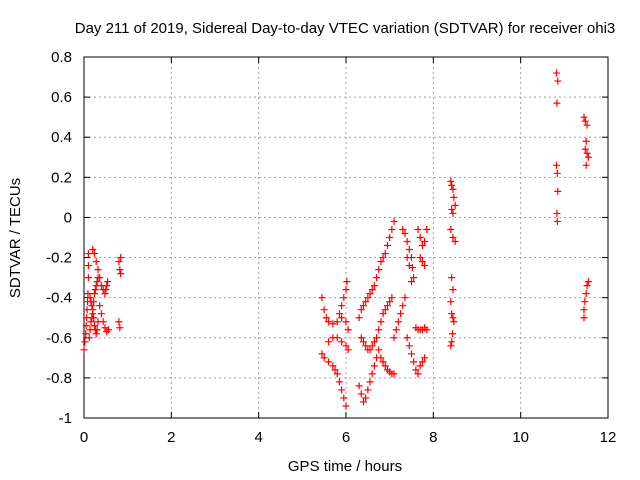  I want to click on y-tick-label: 0.4, so click(61, 137).